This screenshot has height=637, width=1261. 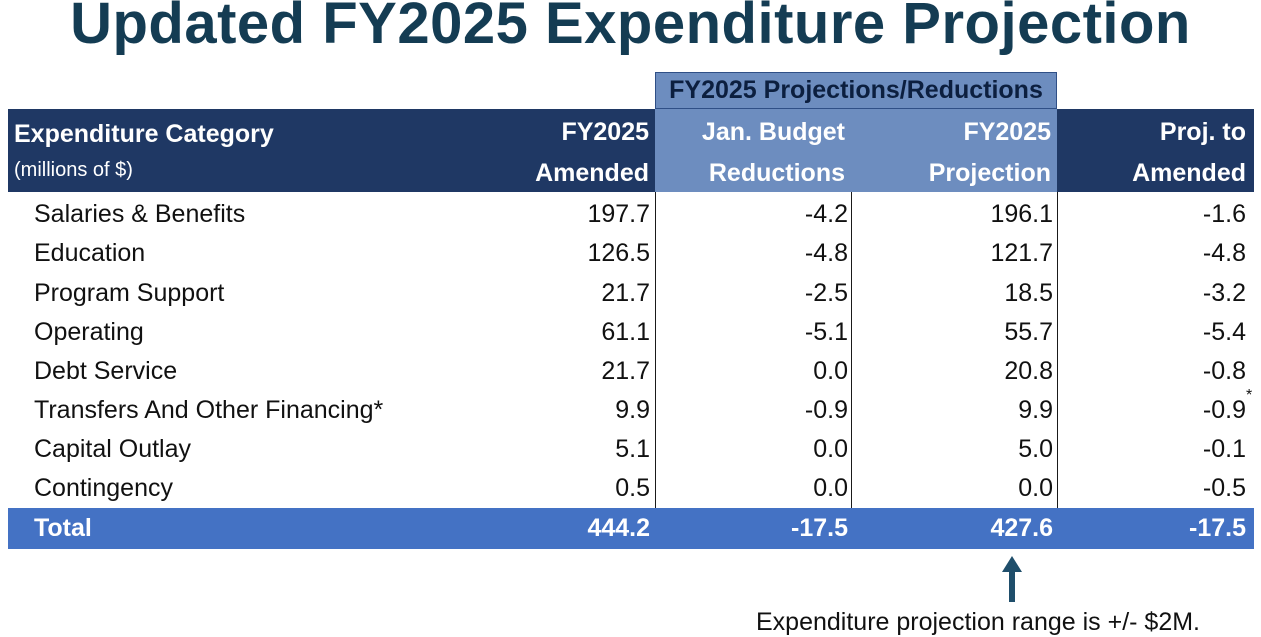 I want to click on row-amended: 197.7, so click(x=618, y=214).